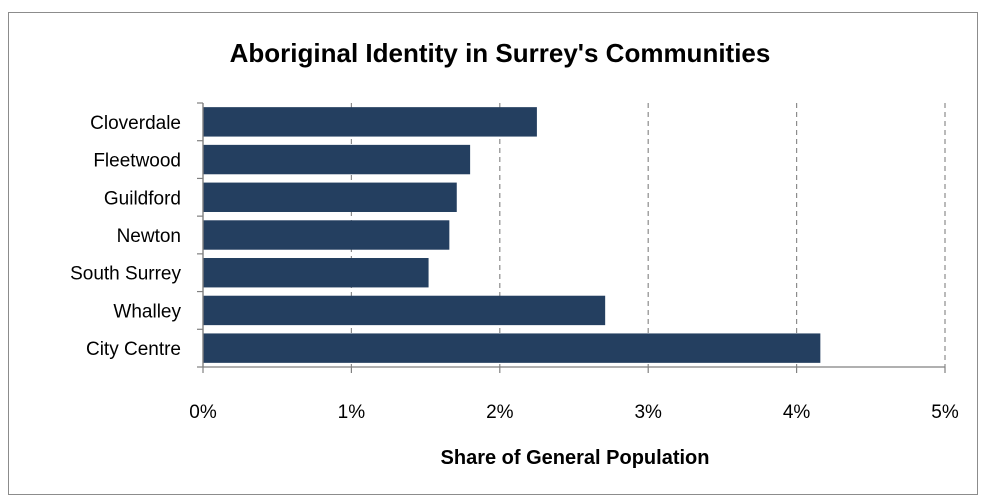  What do you see at coordinates (135, 123) in the screenshot?
I see `category-label: Cloverdale` at bounding box center [135, 123].